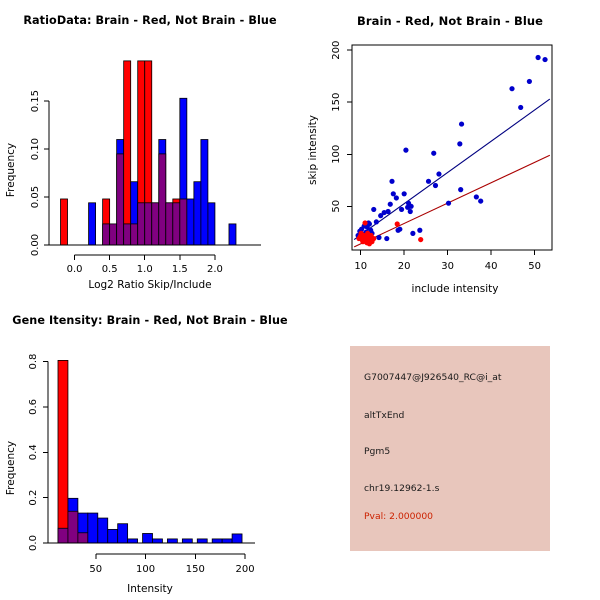 The width and height of the screenshot is (600, 600). Describe the element at coordinates (402, 488) in the screenshot. I see `info-locus-id: chr19.12962-1.s` at that location.